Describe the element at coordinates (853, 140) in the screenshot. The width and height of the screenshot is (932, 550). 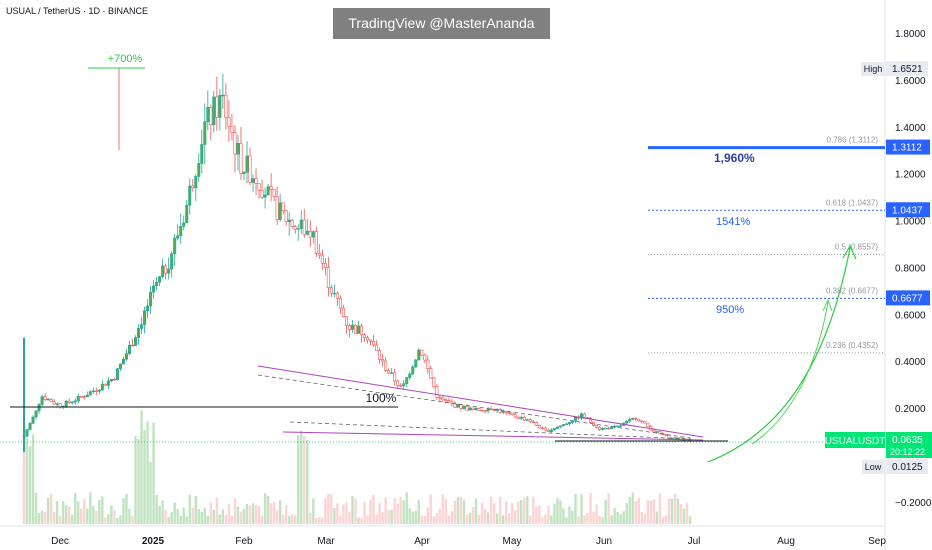
I see `fib-level-label: 0.786 (1.3112)` at that location.